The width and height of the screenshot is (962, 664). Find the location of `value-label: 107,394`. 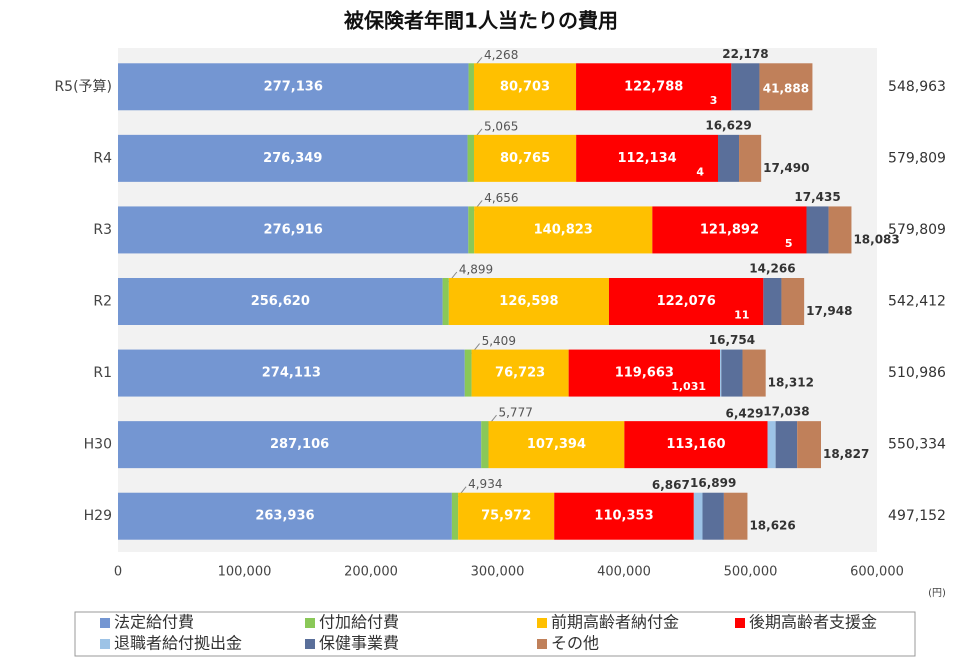

value-label: 107,394 is located at coordinates (556, 444).